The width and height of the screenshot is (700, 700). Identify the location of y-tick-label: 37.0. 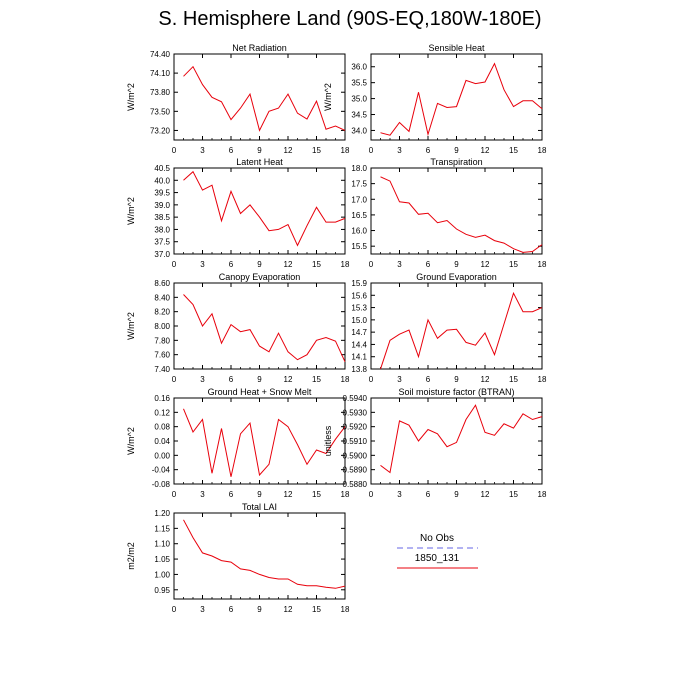
(162, 254).